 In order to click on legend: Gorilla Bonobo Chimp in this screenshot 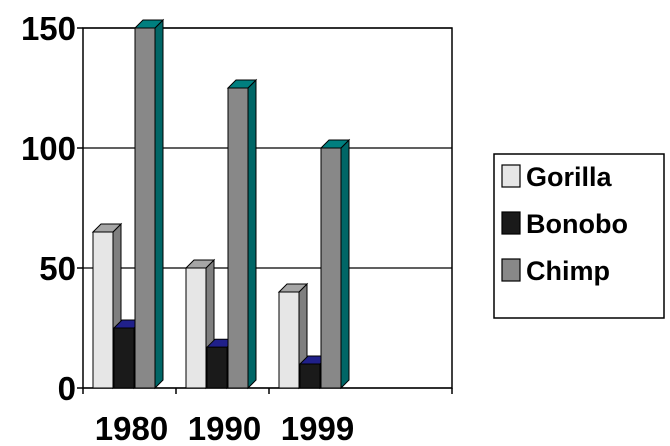, I will do `click(579, 236)`.